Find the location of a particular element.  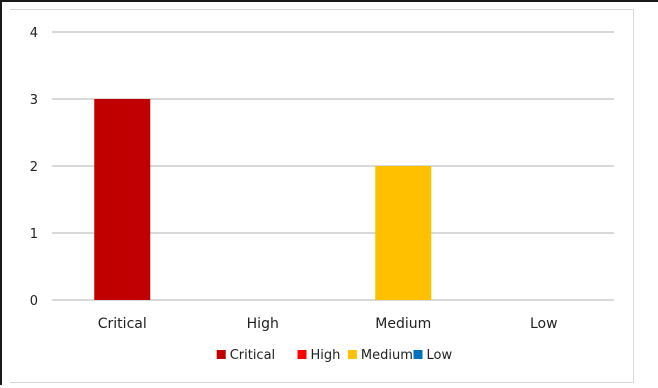

legend: Critical High Medium Low is located at coordinates (334, 355).